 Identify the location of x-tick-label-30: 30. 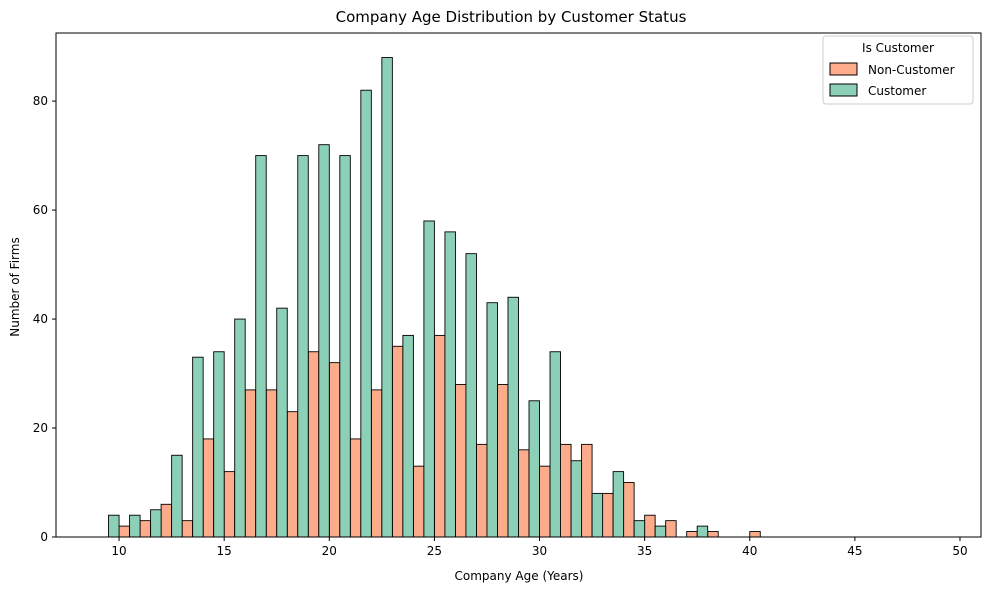
(539, 551).